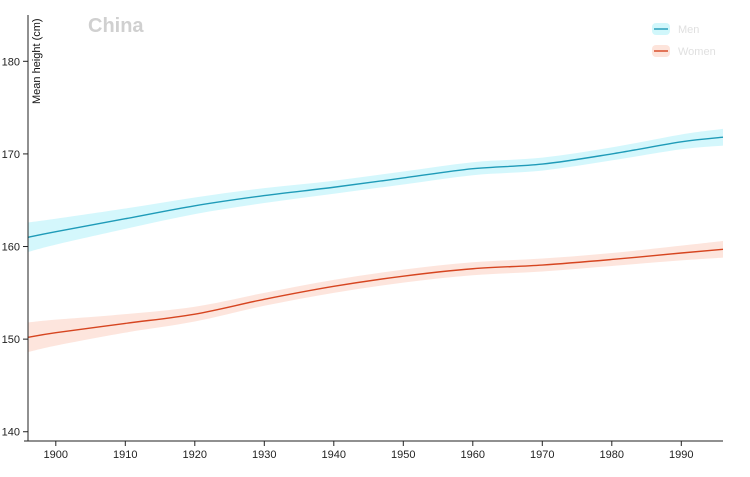 The width and height of the screenshot is (750, 477). I want to click on x-tick-label: 1900, so click(56, 455).